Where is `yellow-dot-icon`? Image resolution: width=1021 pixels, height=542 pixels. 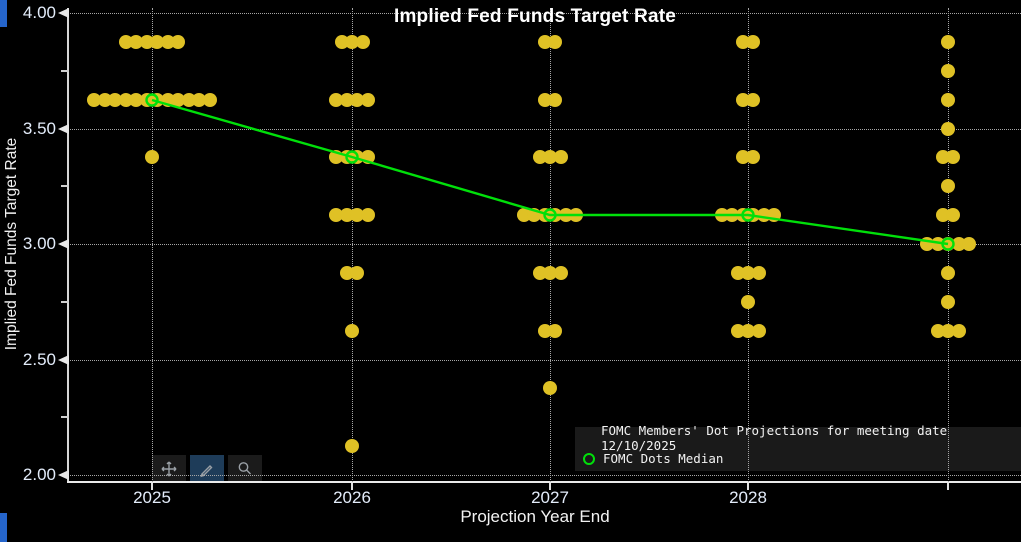
yellow-dot-icon is located at coordinates (588, 437).